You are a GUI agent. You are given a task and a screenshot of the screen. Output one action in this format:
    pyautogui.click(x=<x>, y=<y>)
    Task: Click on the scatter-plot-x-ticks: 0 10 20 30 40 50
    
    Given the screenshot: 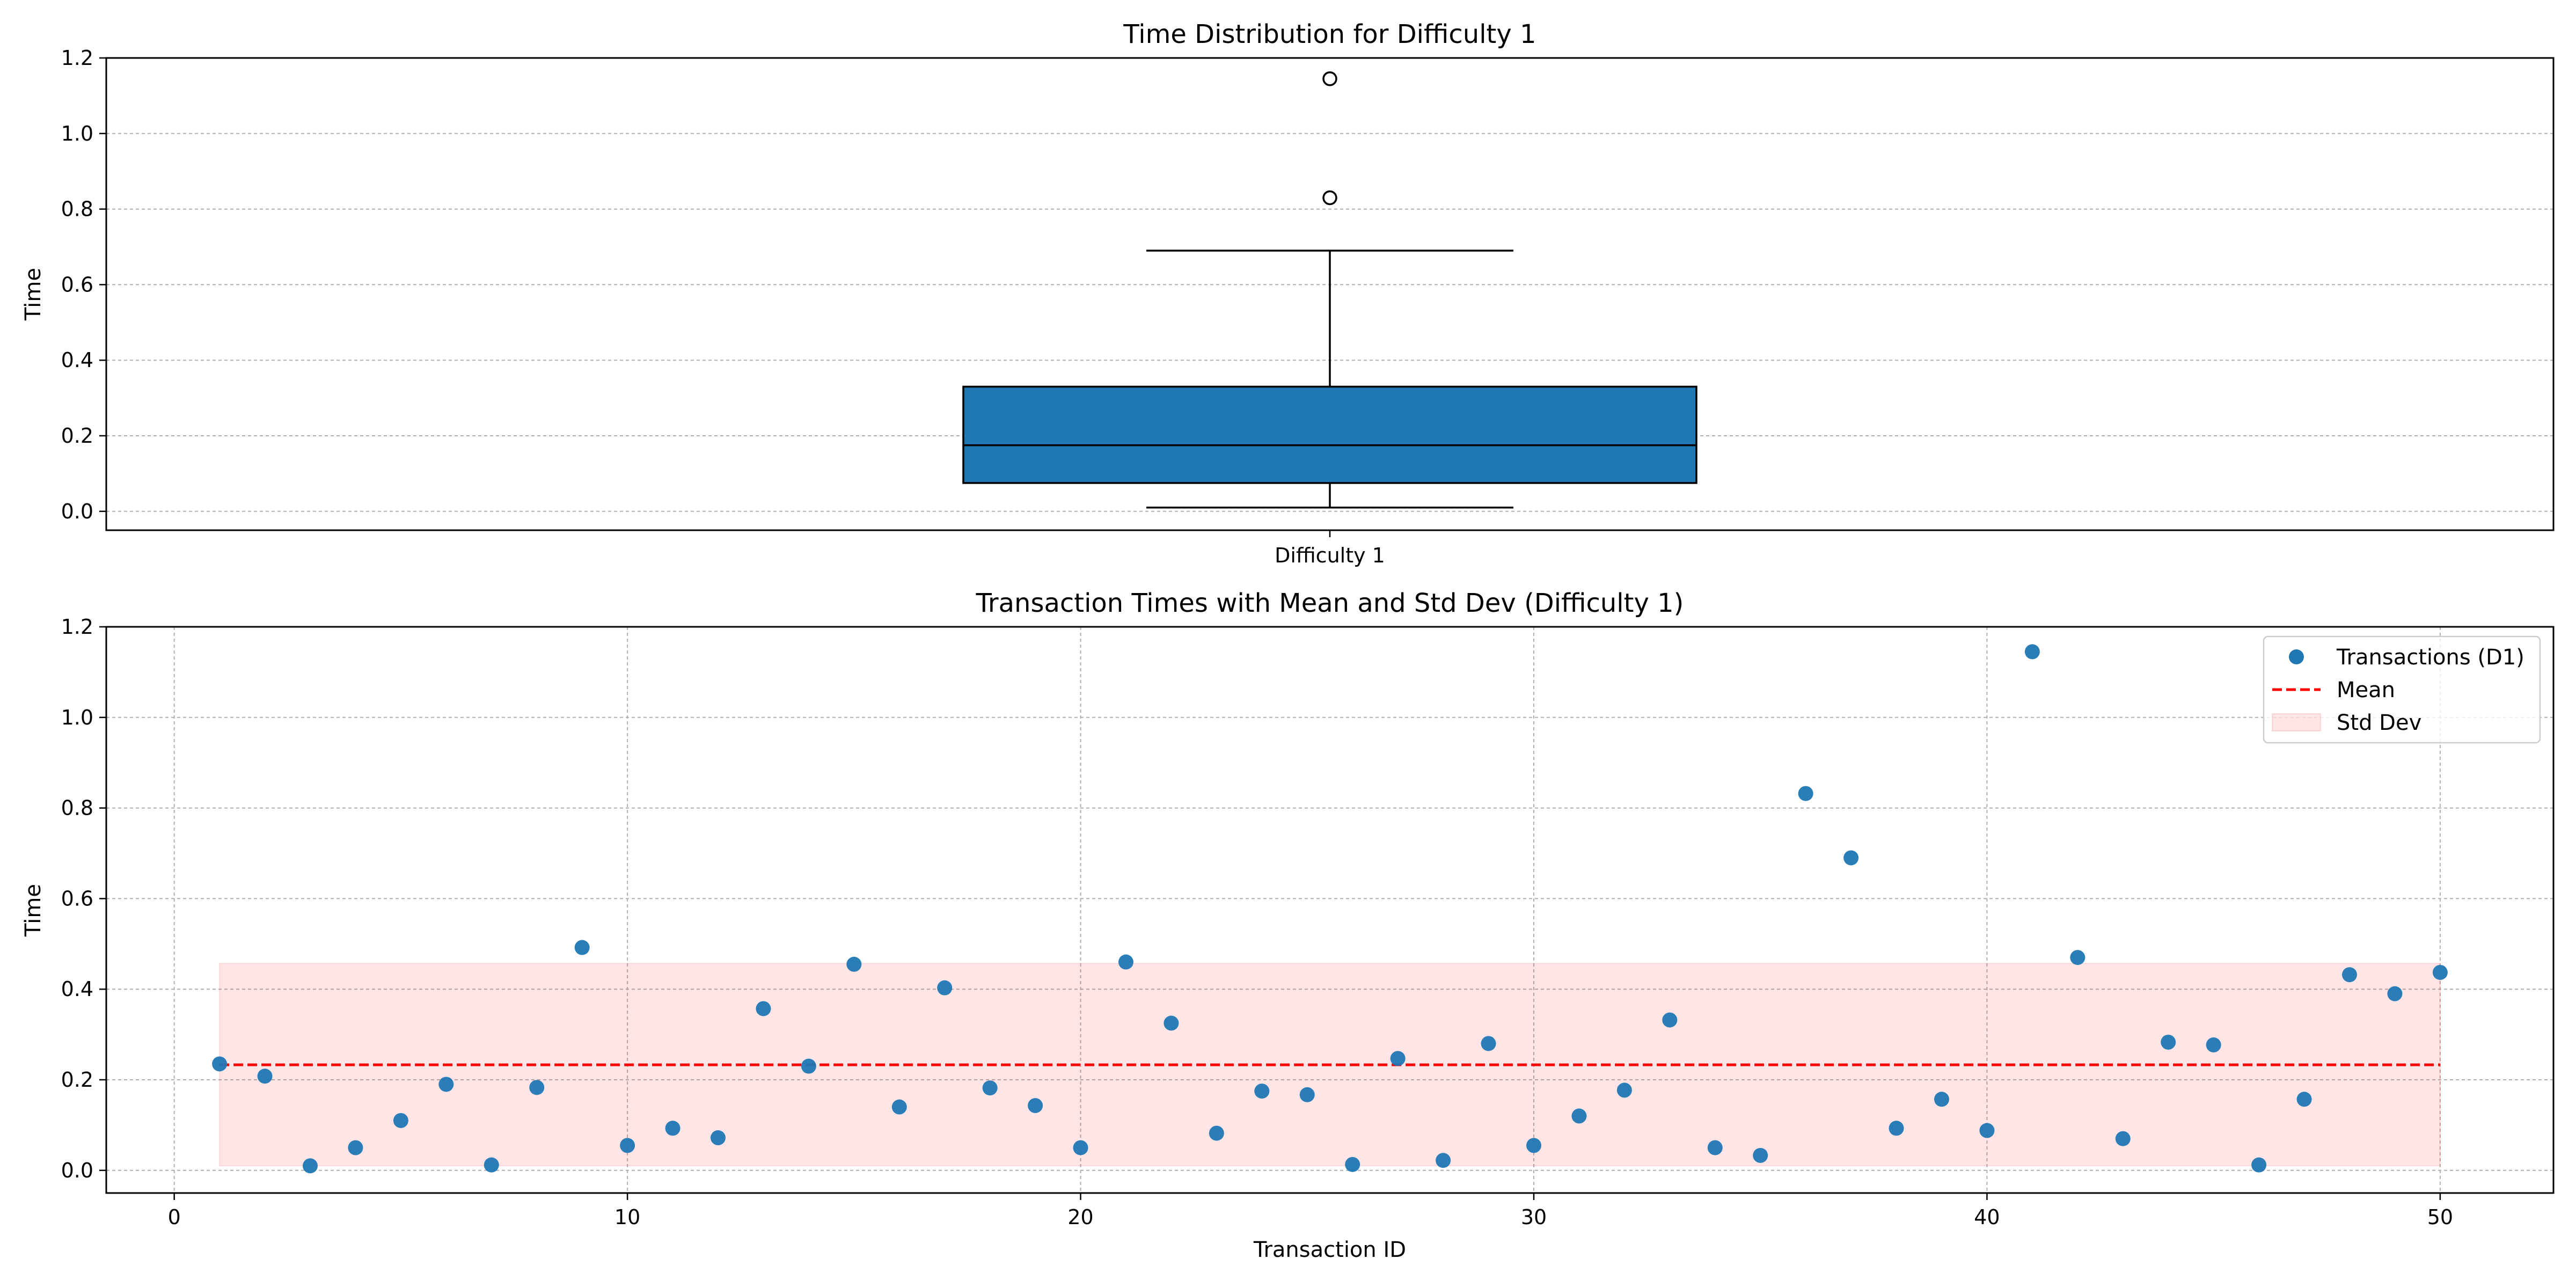 What is the action you would take?
    pyautogui.click(x=1310, y=1211)
    